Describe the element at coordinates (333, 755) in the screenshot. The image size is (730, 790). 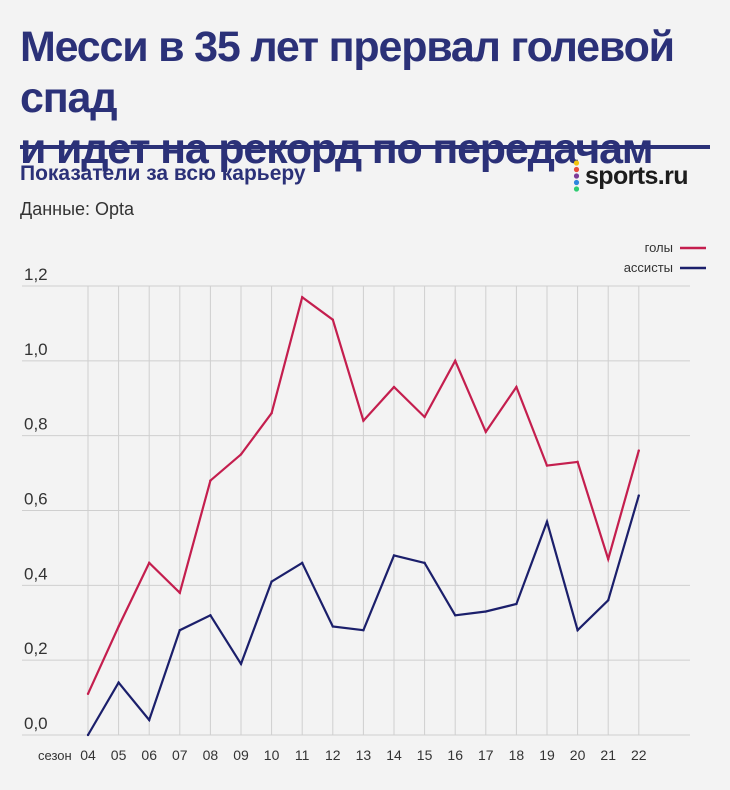
I see `x-tick-label: 12` at that location.